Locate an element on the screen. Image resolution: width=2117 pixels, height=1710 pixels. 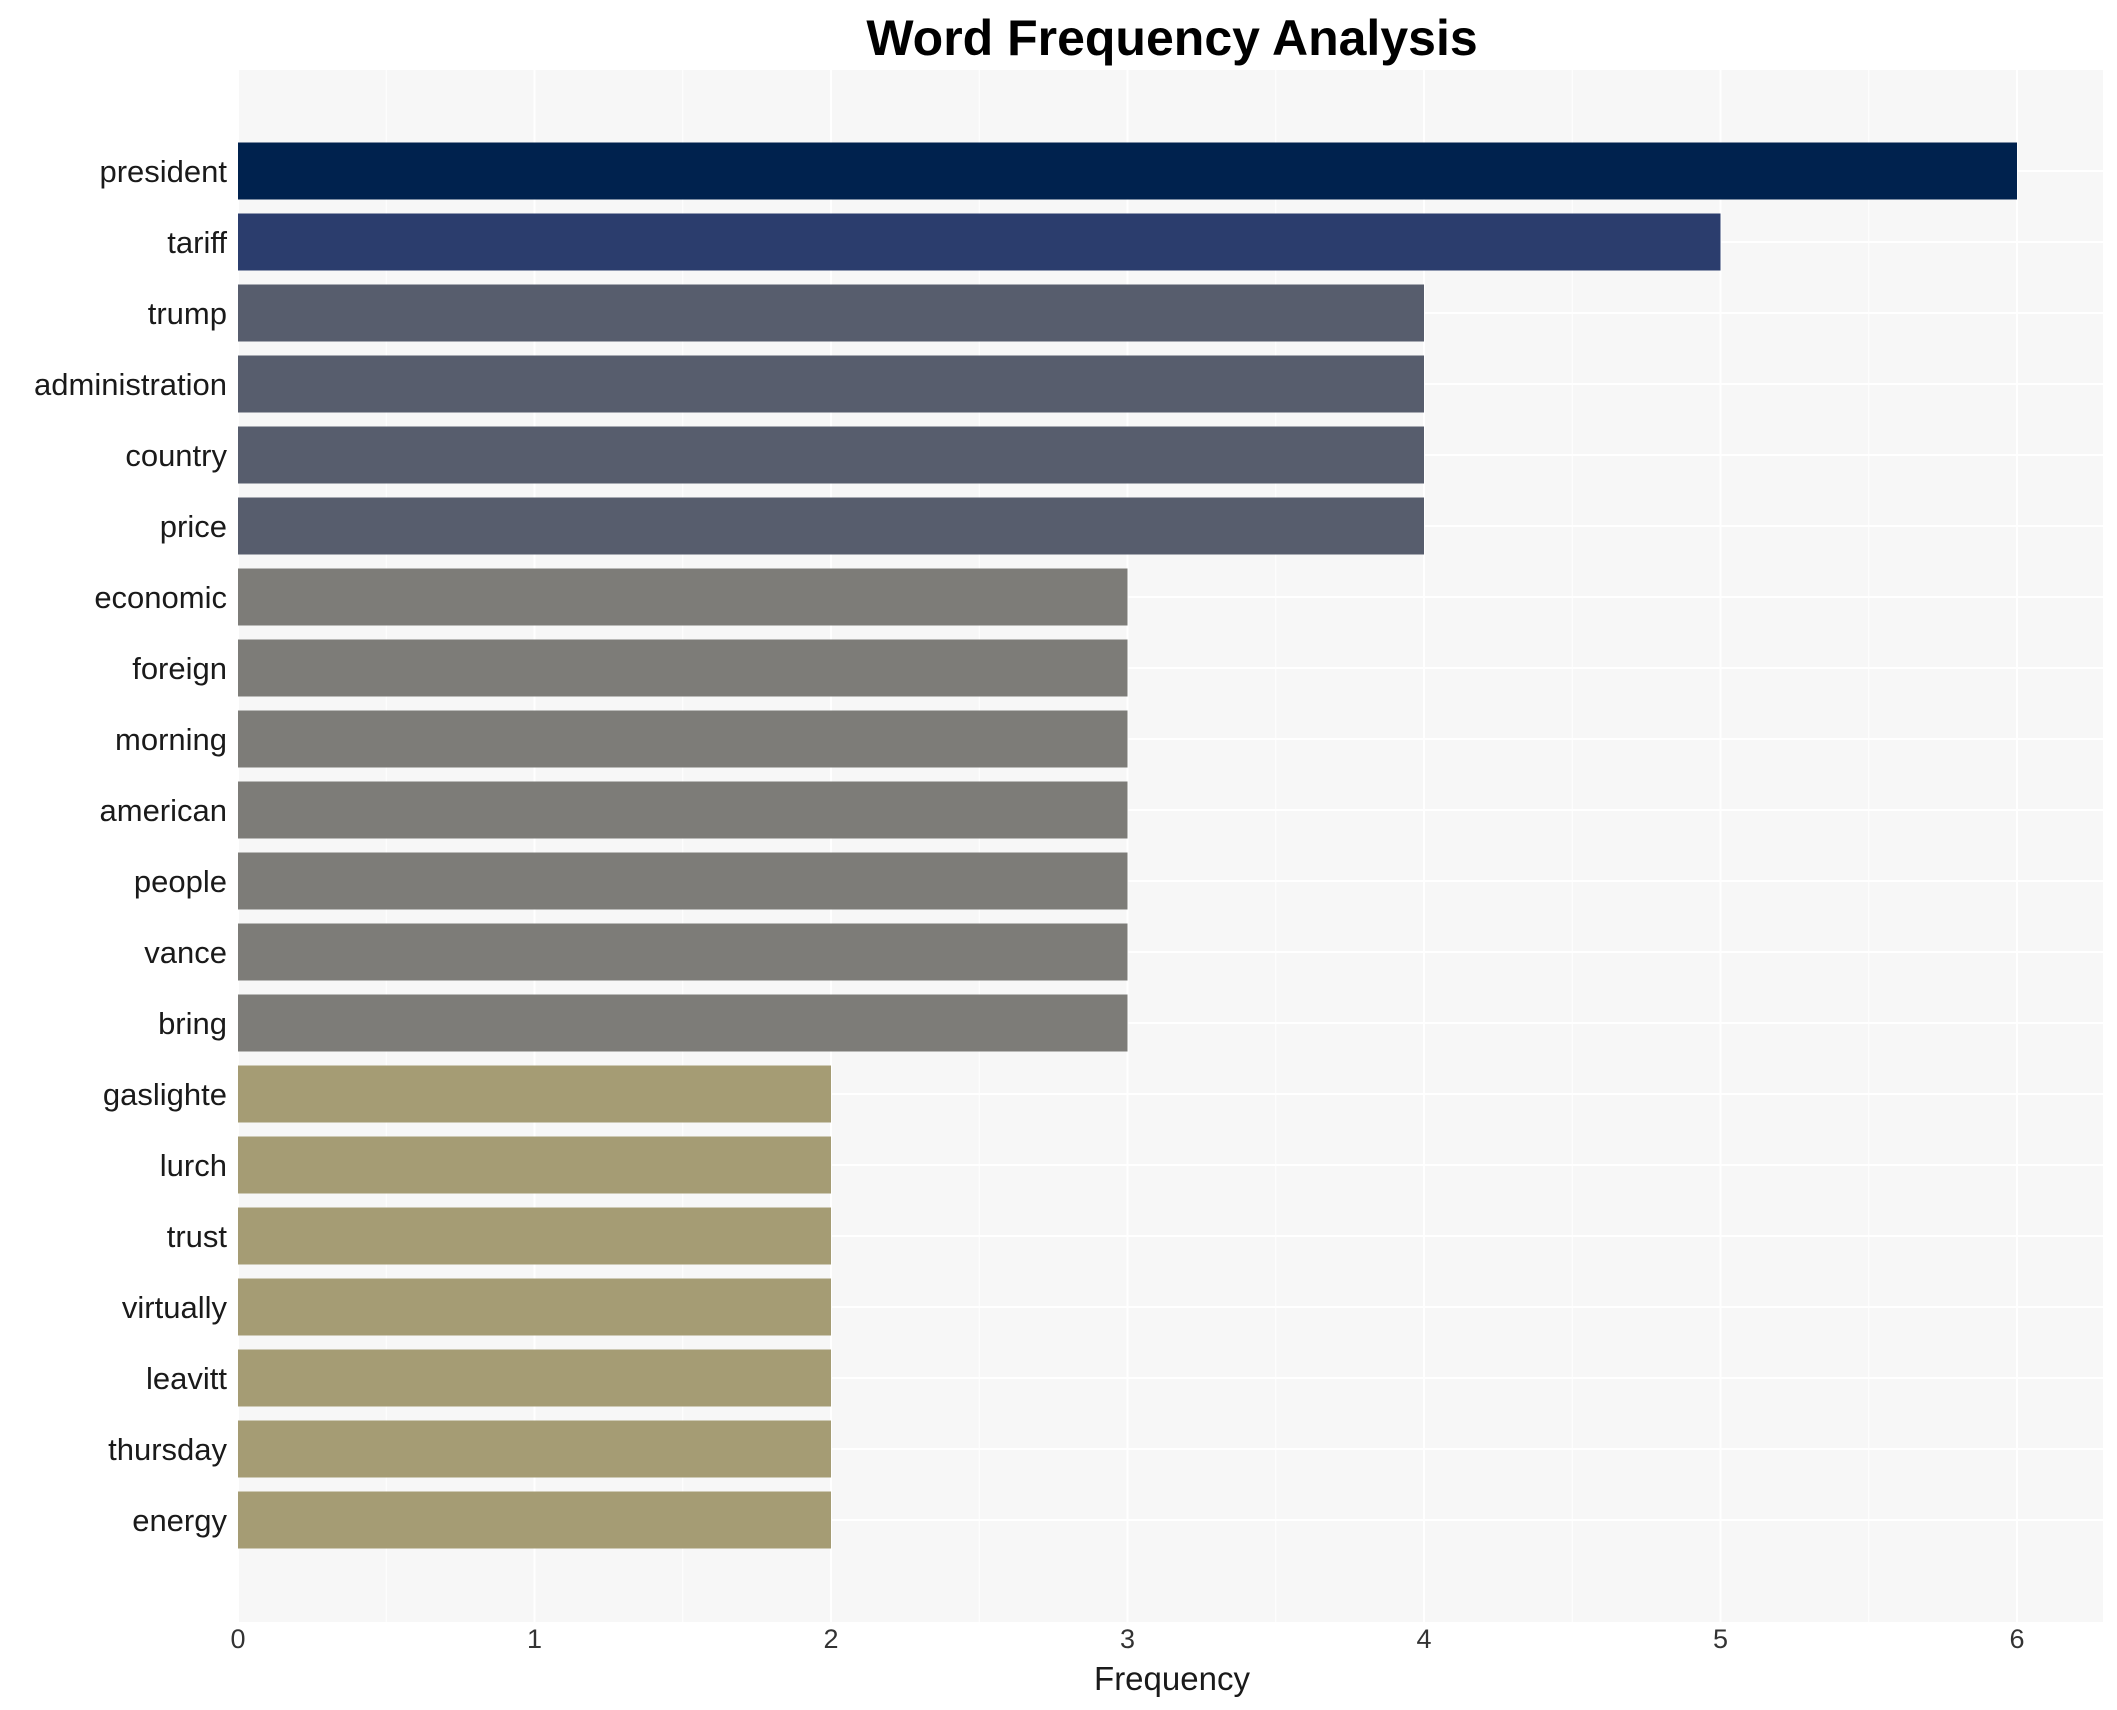
bar-energy is located at coordinates (534, 1520).